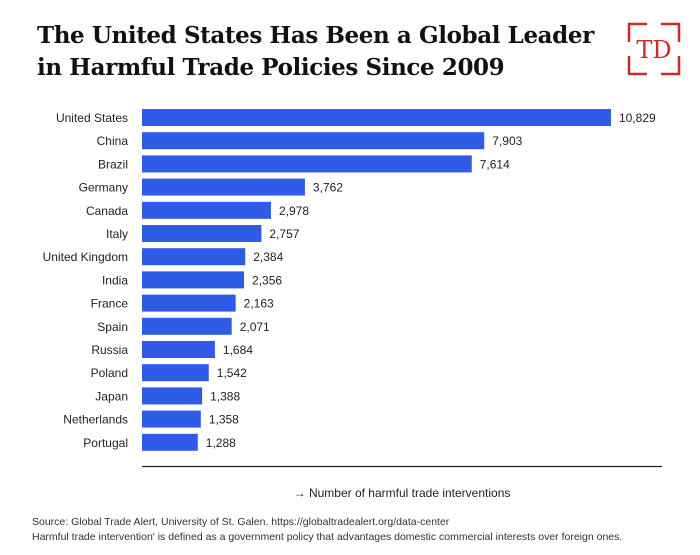 This screenshot has height=555, width=700. Describe the element at coordinates (225, 396) in the screenshot. I see `value-label: 1,388` at that location.